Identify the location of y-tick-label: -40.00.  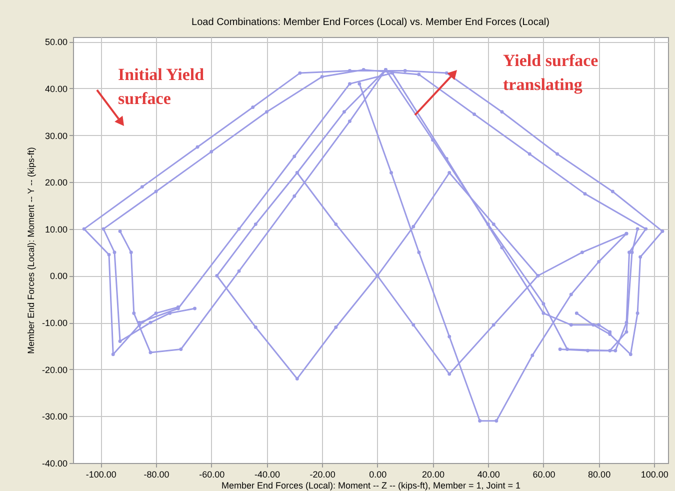
(55, 463).